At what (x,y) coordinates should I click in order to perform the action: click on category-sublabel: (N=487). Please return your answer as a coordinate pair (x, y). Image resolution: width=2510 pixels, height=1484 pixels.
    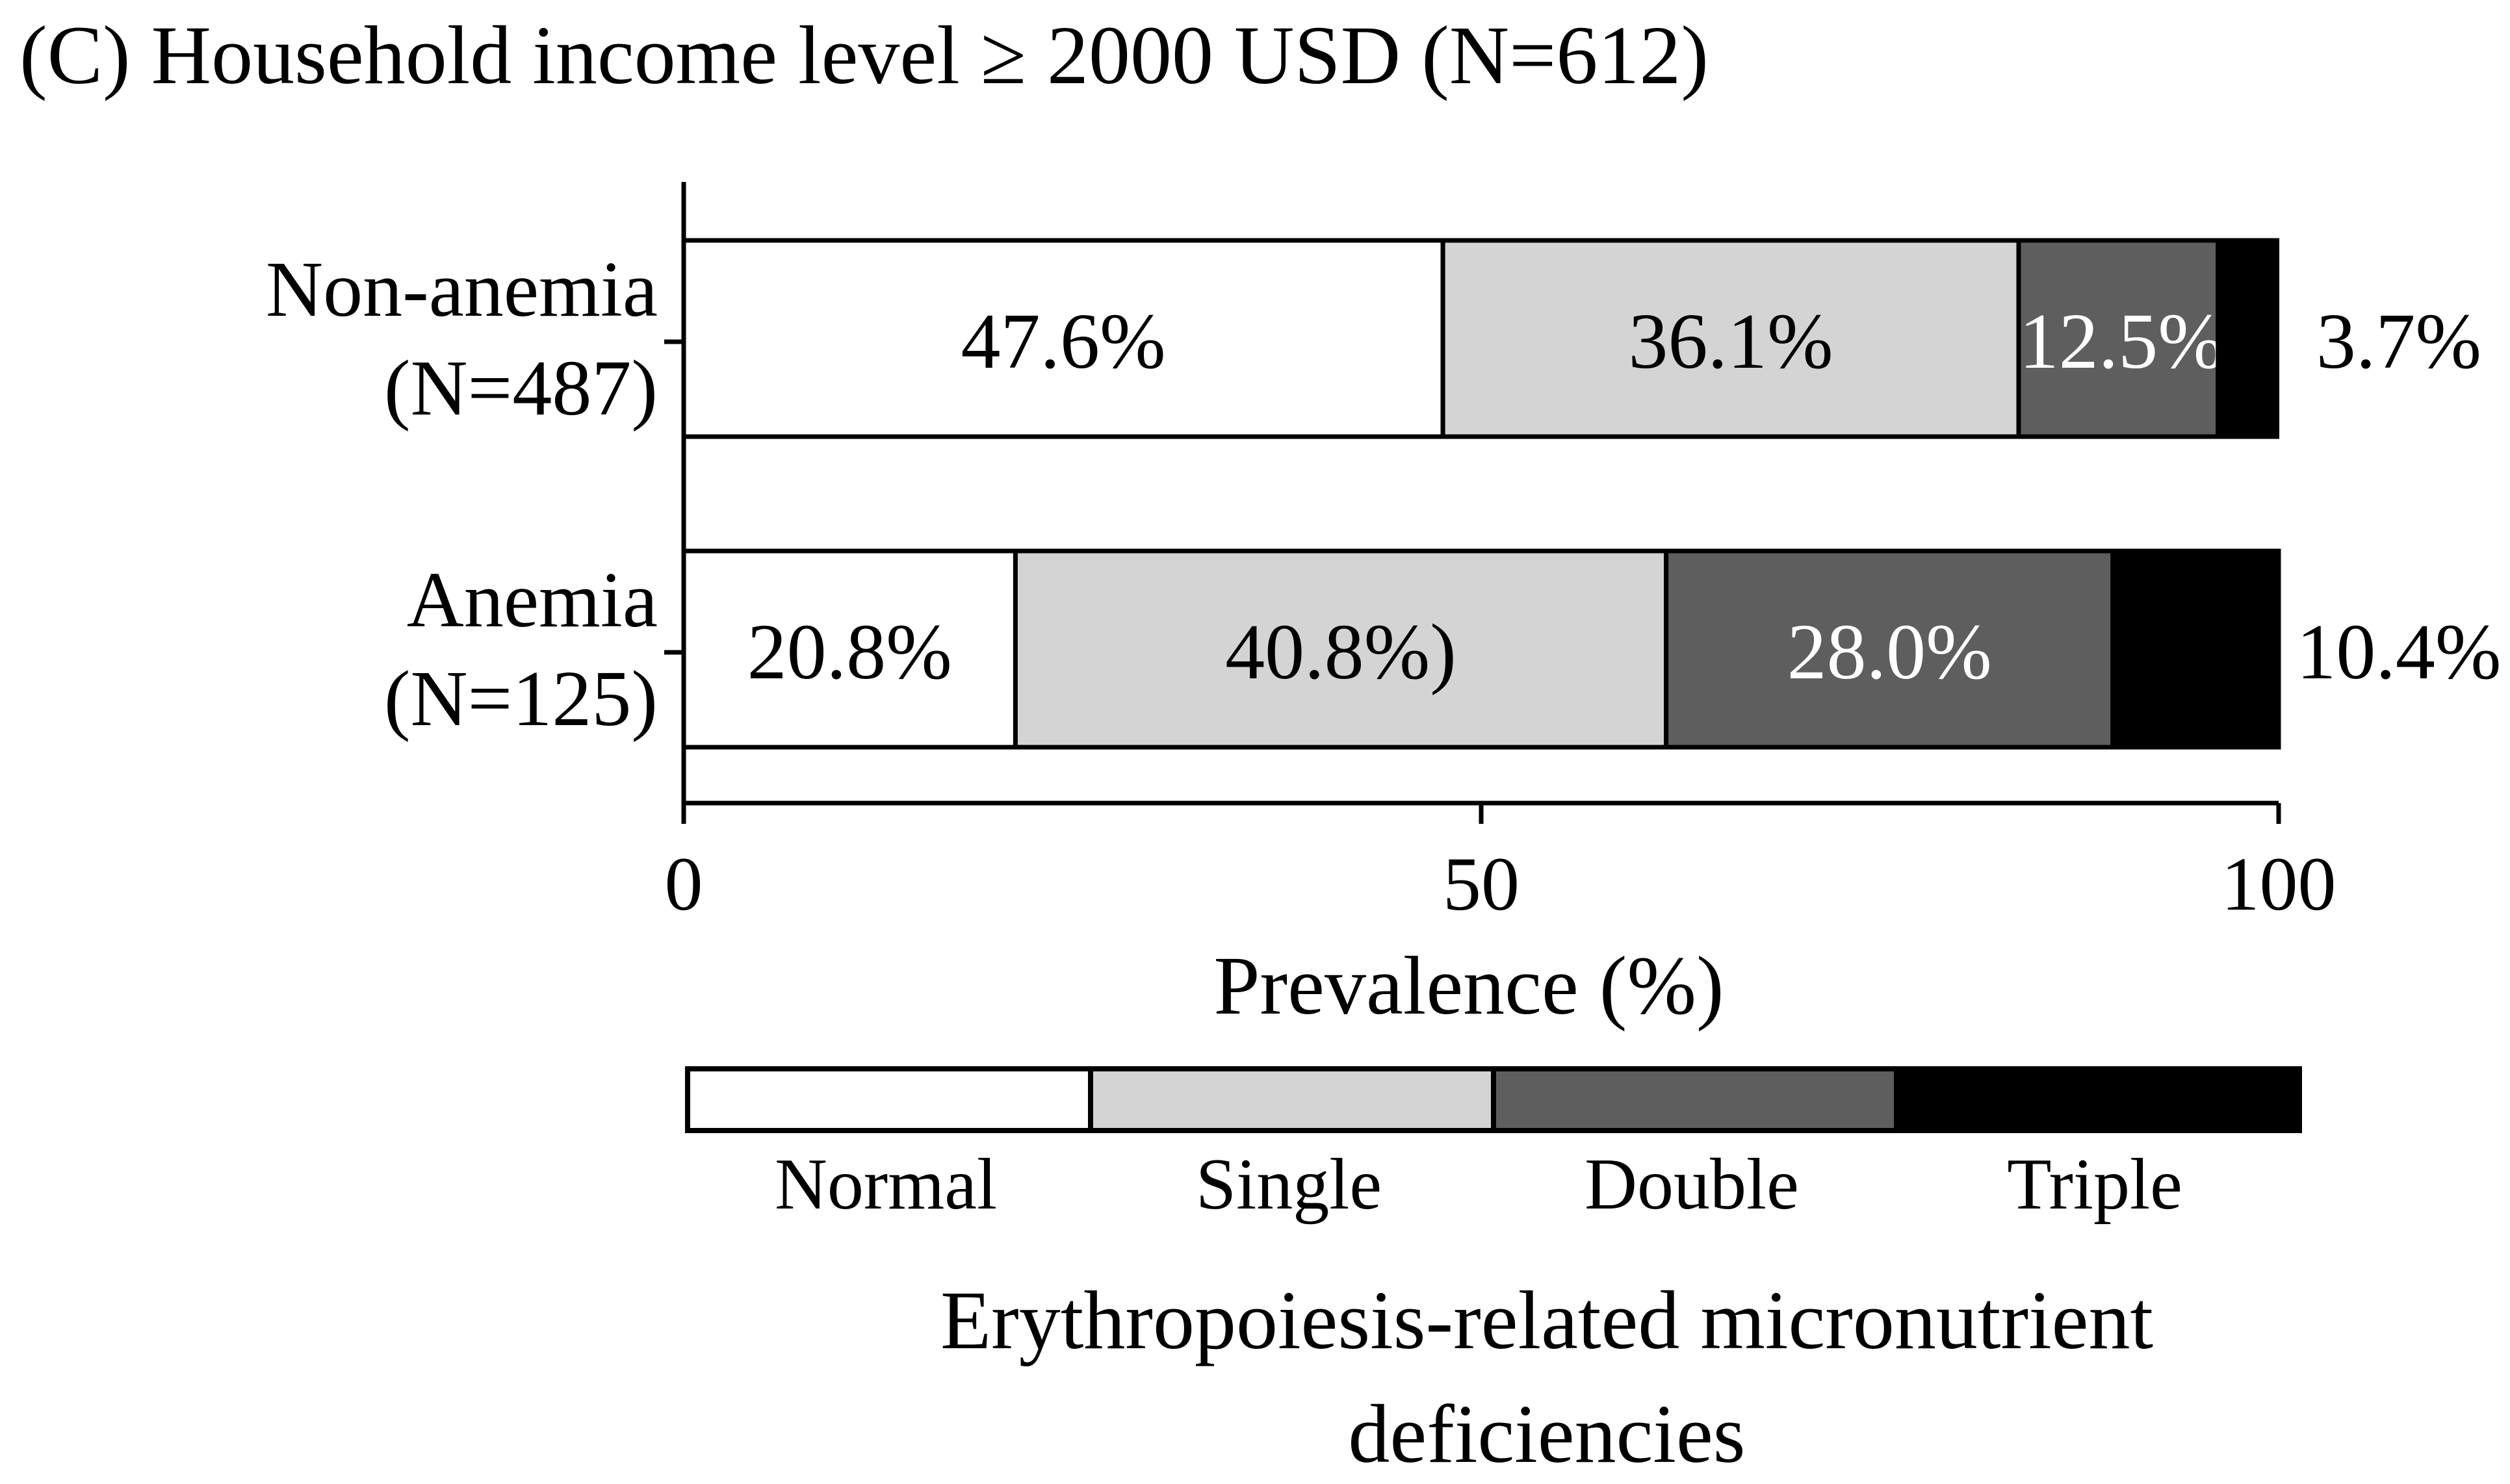
    Looking at the image, I should click on (521, 388).